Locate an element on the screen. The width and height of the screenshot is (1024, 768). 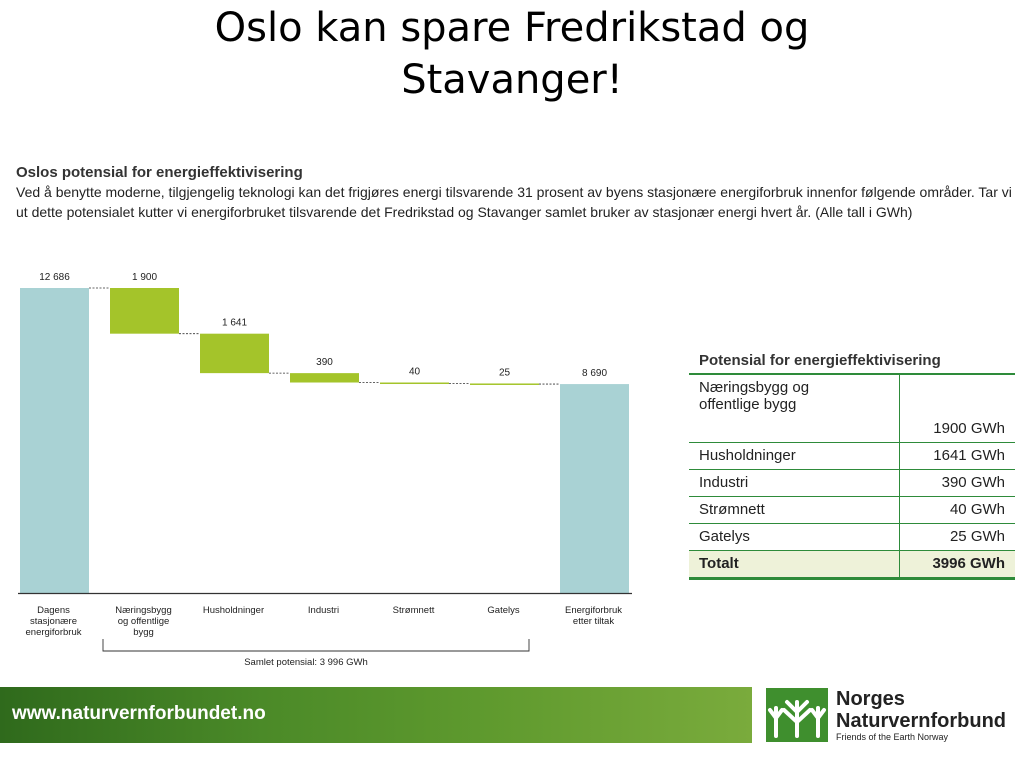
table-row: Industri 390 GWh is located at coordinates (852, 483).